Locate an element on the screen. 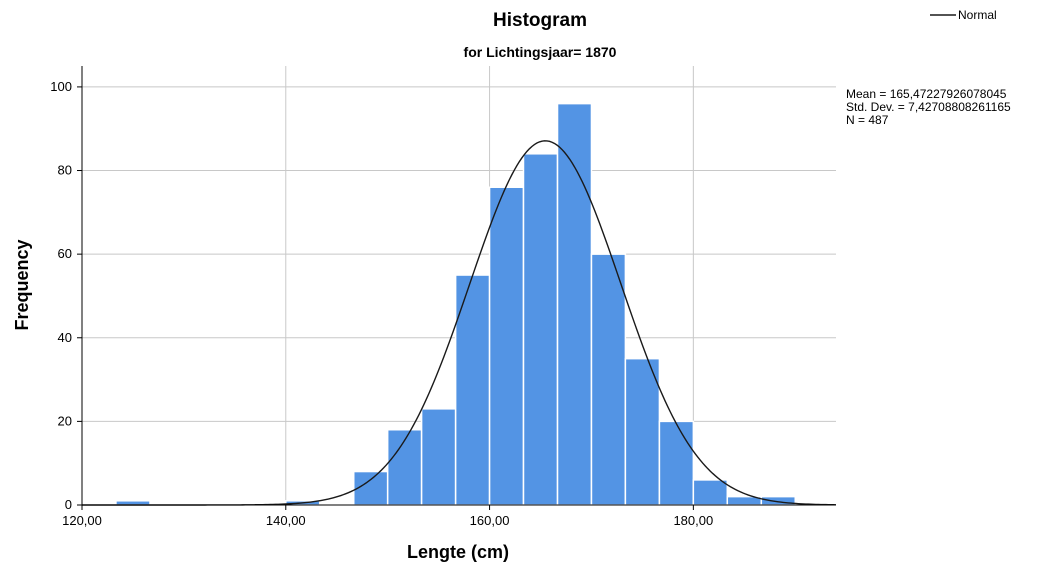 The width and height of the screenshot is (1047, 567). y-tick-label: 20 is located at coordinates (65, 420).